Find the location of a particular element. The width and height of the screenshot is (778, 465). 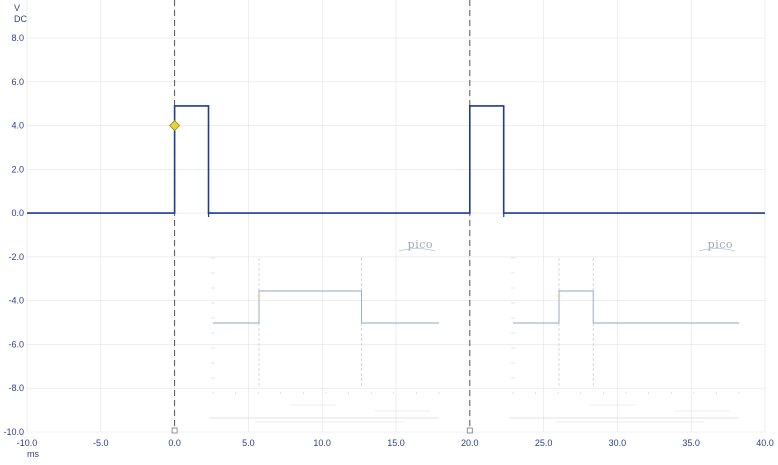

y-tick-label: -6.0 is located at coordinates (16, 344).